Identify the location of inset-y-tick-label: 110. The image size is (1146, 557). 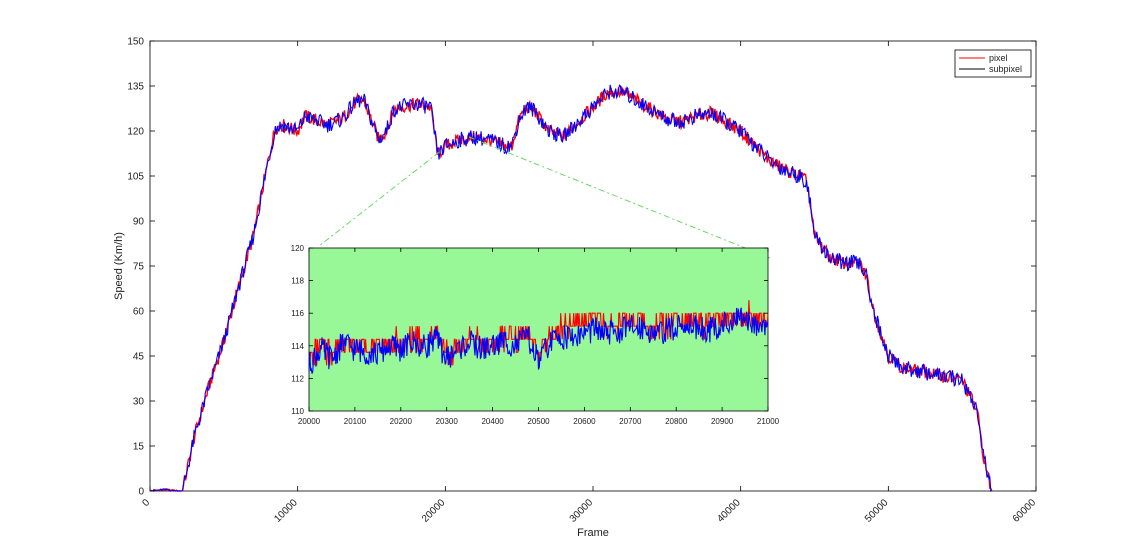
(297, 411).